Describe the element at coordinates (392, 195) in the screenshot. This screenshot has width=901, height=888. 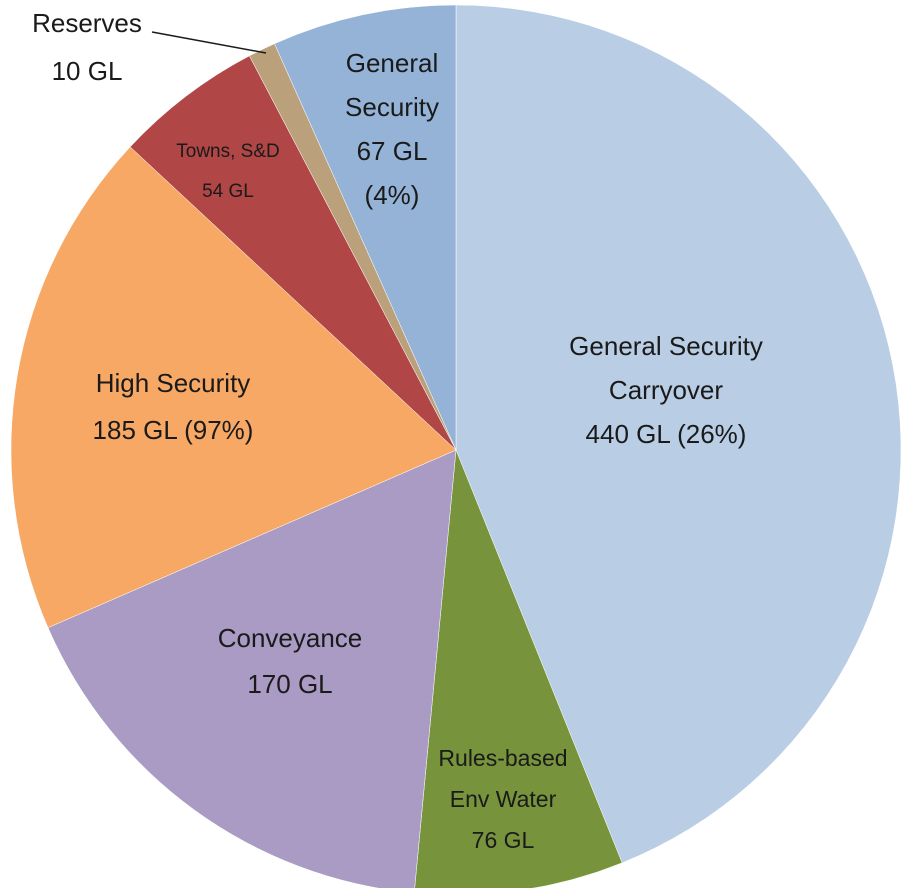
I see `value-label: (4%)` at that location.